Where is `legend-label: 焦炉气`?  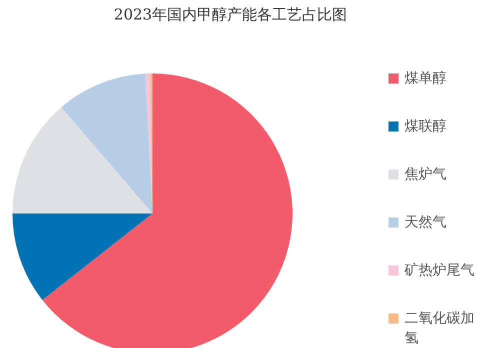
legend-label: 焦炉气 is located at coordinates (425, 174).